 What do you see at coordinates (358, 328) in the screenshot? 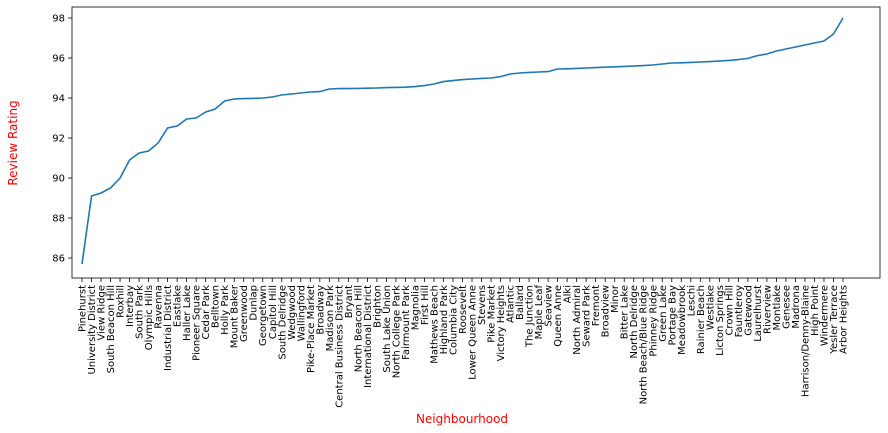
I see `x-tick-label: North Beacon Hill` at bounding box center [358, 328].